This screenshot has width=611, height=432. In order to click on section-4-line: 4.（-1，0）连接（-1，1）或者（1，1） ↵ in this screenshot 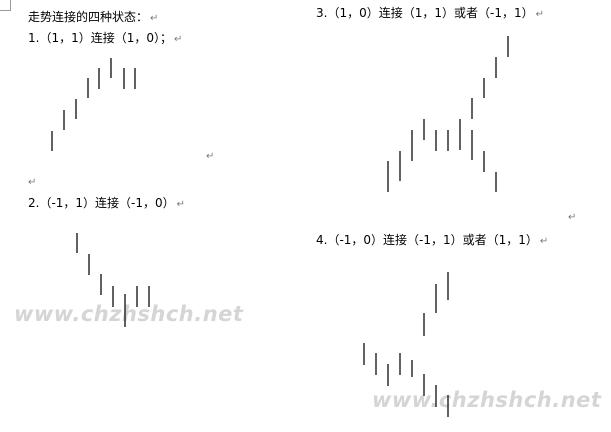, I will do `click(432, 241)`.